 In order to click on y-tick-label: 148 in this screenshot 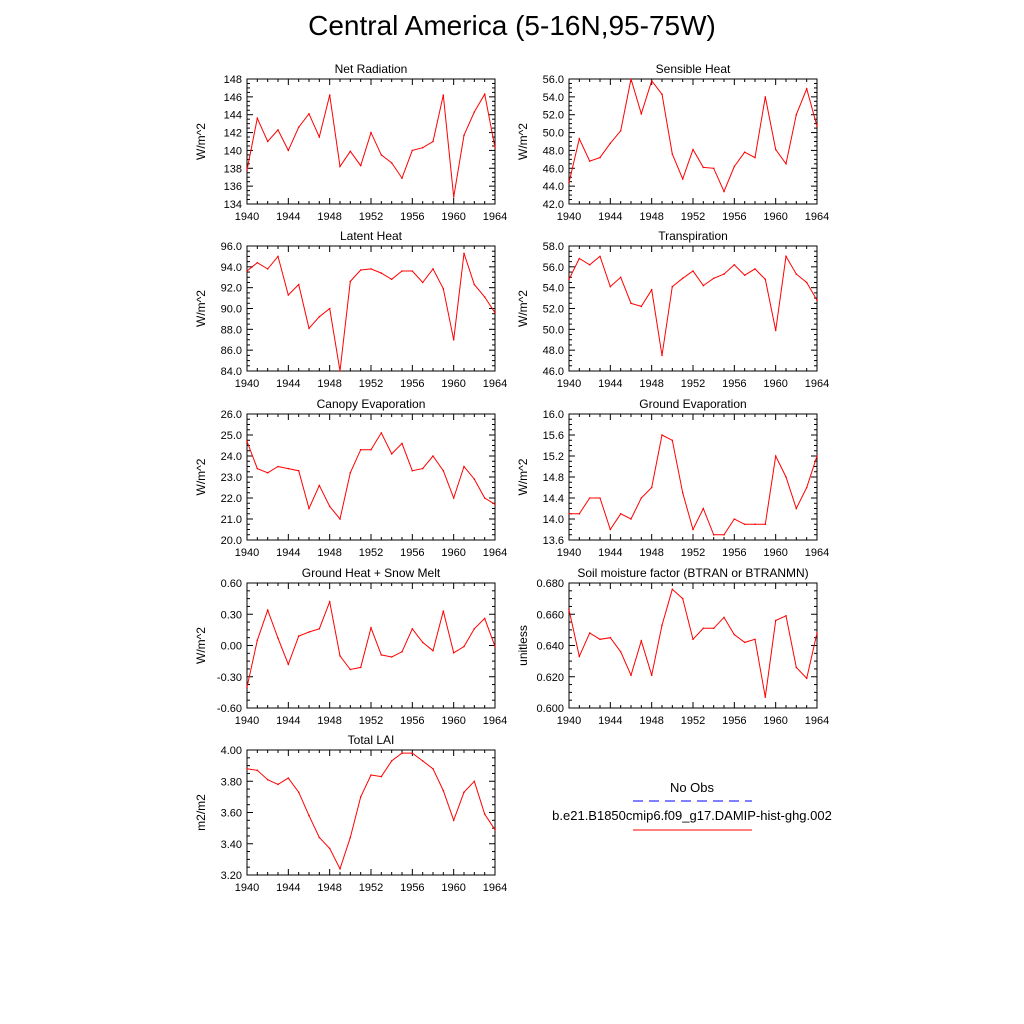, I will do `click(233, 80)`.